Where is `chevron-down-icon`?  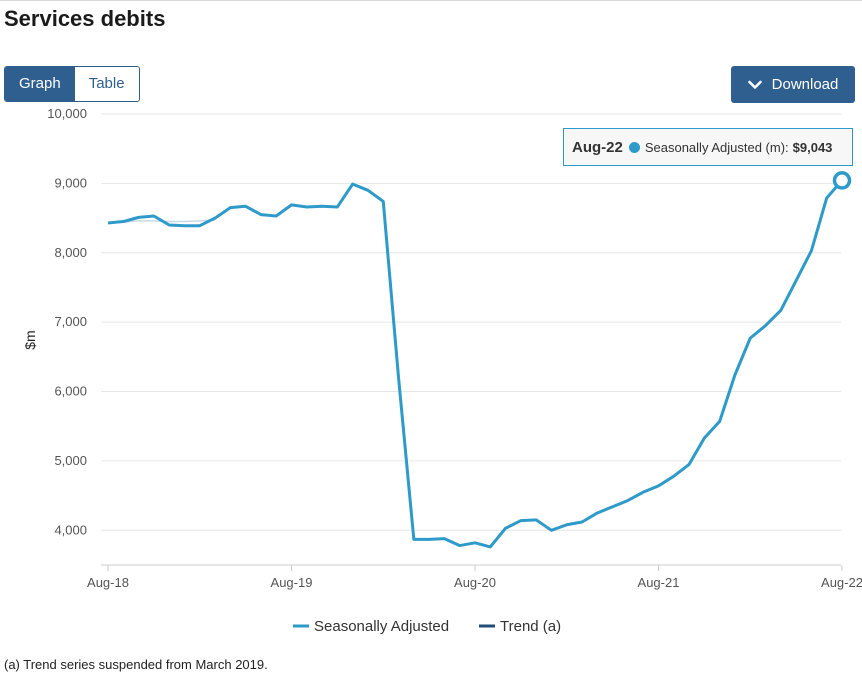 chevron-down-icon is located at coordinates (754, 85).